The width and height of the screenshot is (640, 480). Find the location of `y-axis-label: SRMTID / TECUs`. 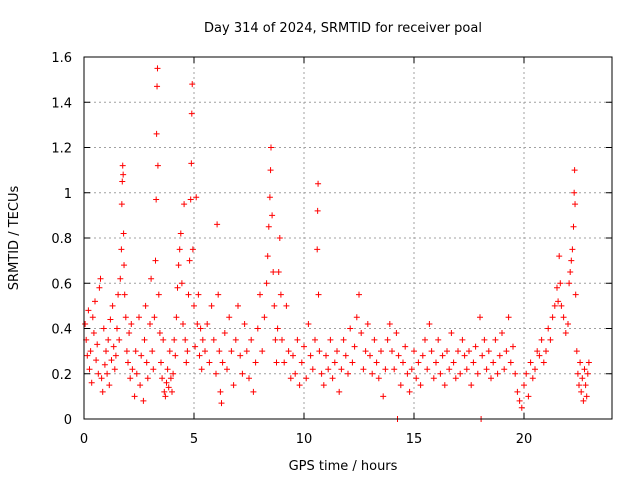

y-axis-label: SRMTID / TECUs is located at coordinates (14, 238).